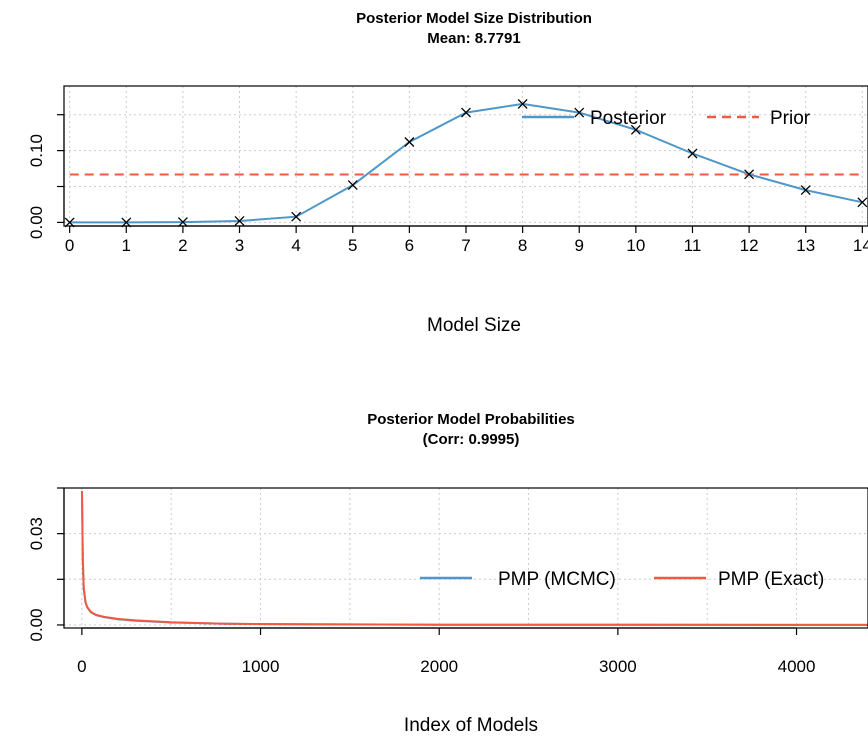  Describe the element at coordinates (557, 579) in the screenshot. I see `legend-label: PMP (MCMC)` at that location.